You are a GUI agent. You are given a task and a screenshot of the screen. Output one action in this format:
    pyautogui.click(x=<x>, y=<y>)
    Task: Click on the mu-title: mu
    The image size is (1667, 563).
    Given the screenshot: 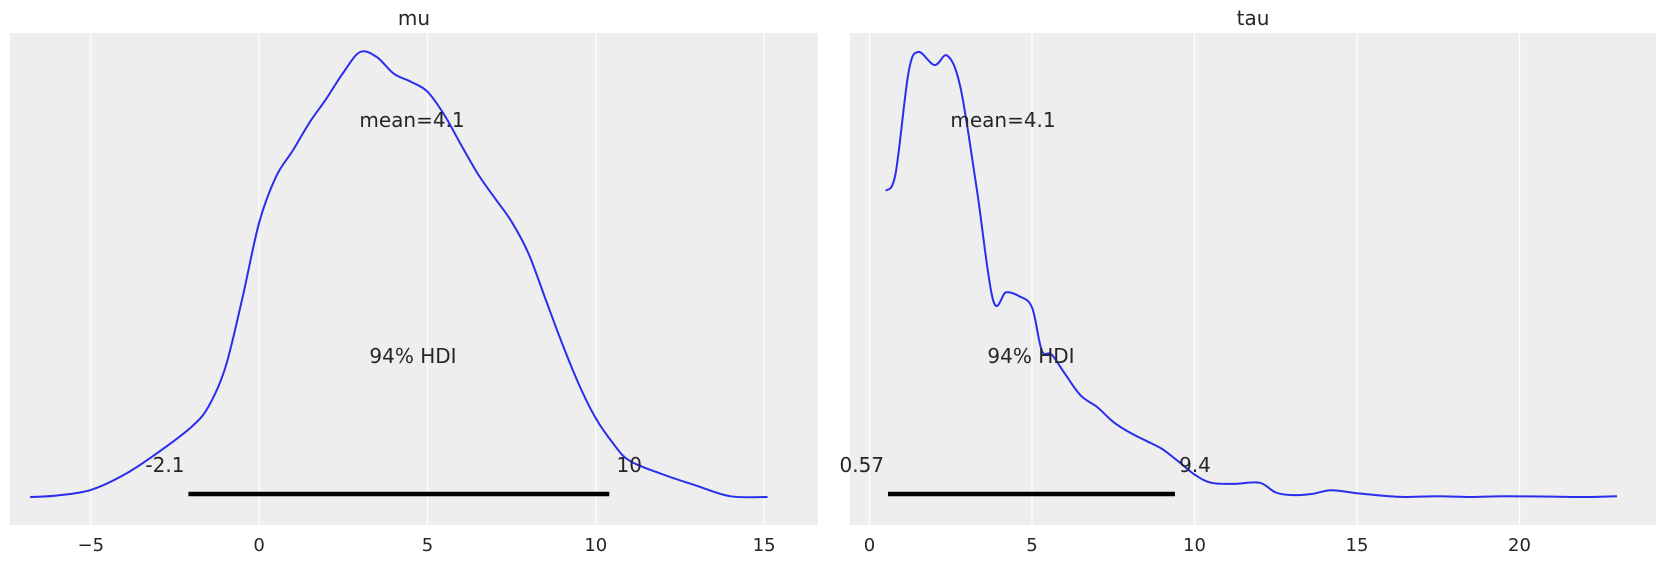 What is the action you would take?
    pyautogui.click(x=414, y=18)
    